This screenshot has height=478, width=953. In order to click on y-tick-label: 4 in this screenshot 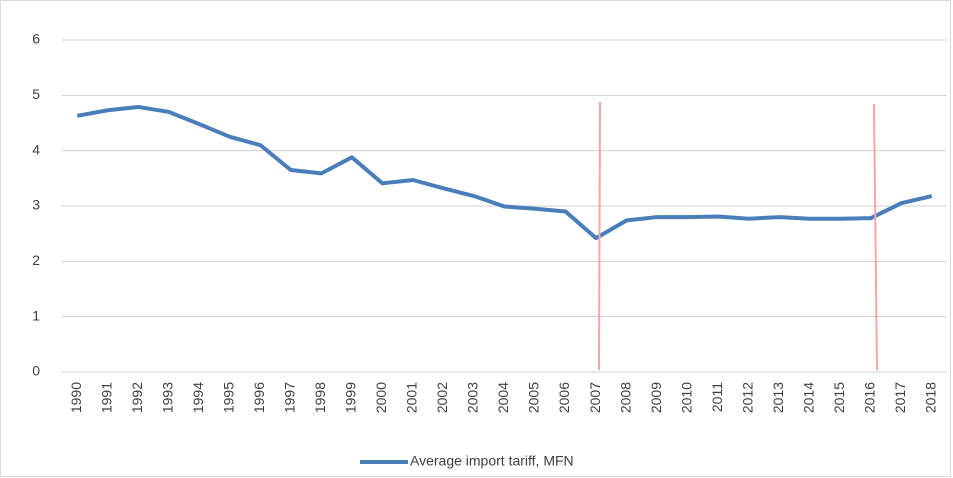, I will do `click(36, 149)`.